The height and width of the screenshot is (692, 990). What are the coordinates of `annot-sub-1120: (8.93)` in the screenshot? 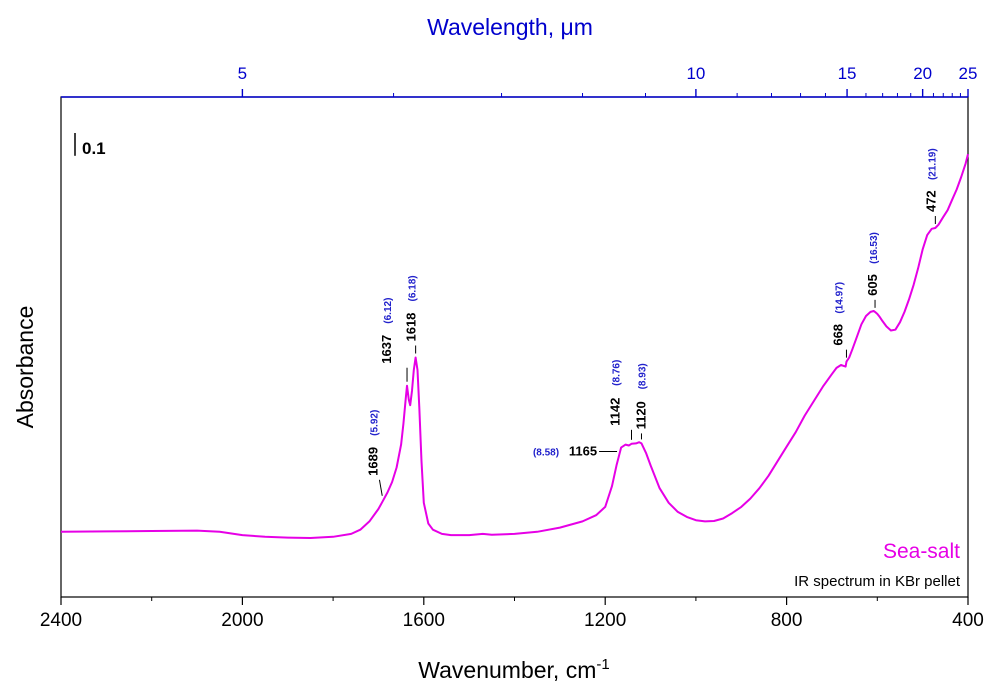 It's located at (642, 376).